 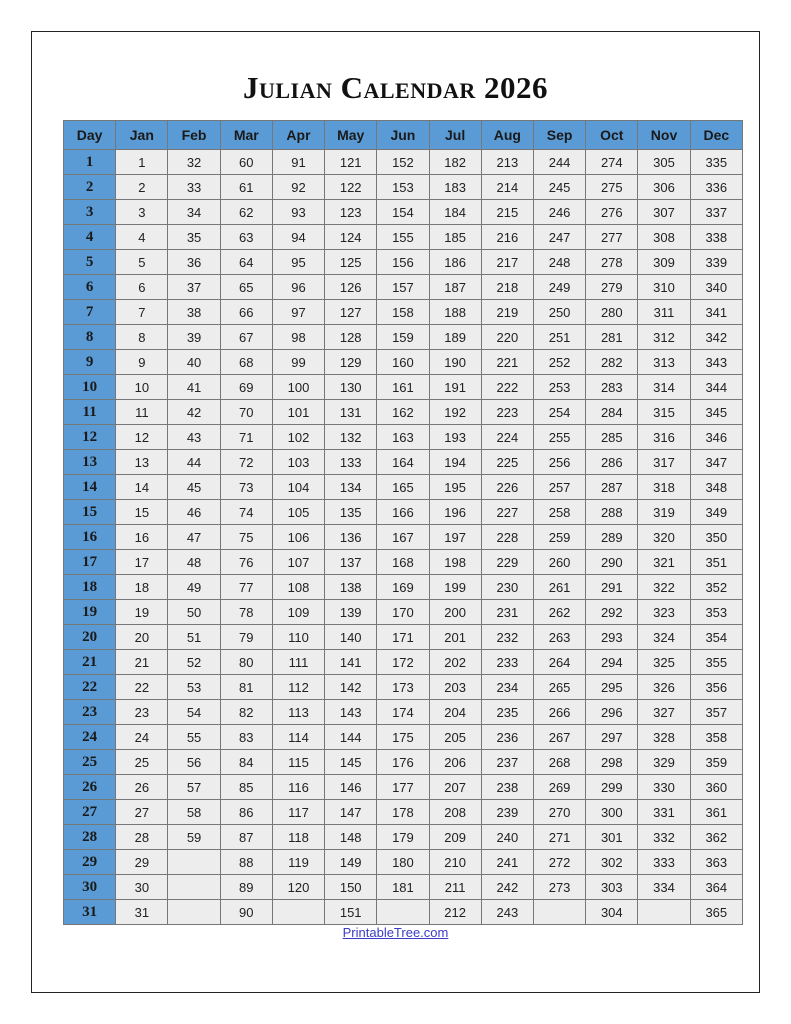 I want to click on table-row: 7 7 38 66 97 127 158 188 219 250 280 311 341, so click(x=403, y=312).